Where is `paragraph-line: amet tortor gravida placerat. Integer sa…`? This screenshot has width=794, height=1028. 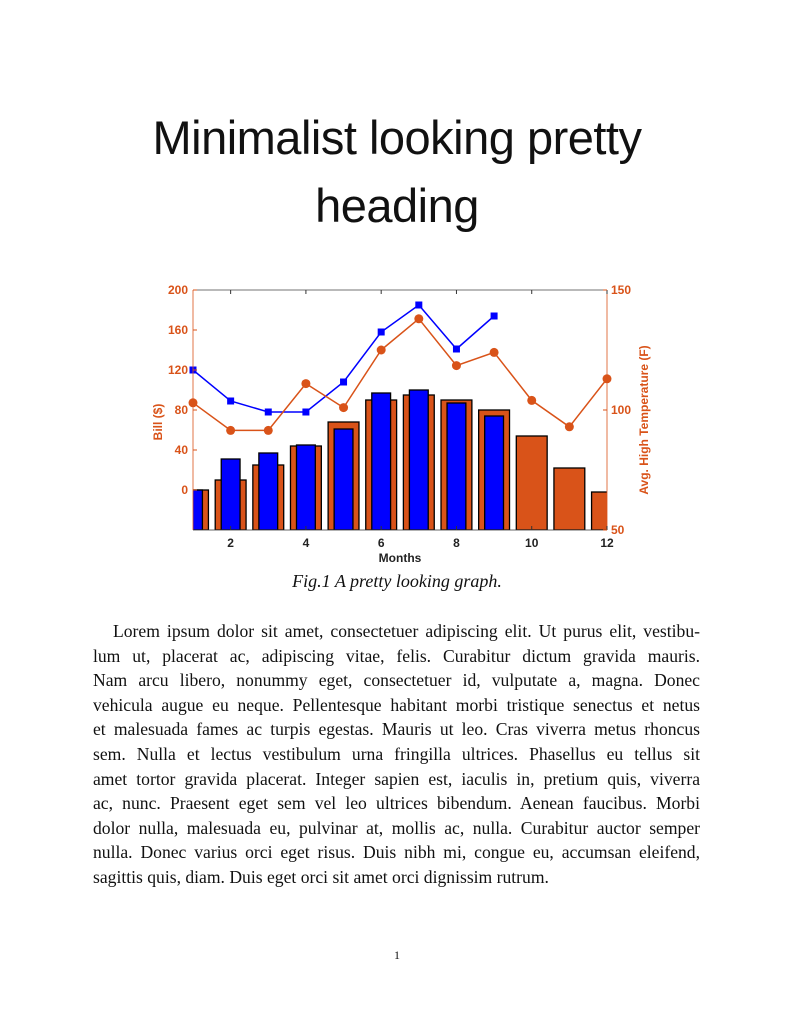
paragraph-line: amet tortor gravida placerat. Integer sa… is located at coordinates (396, 778).